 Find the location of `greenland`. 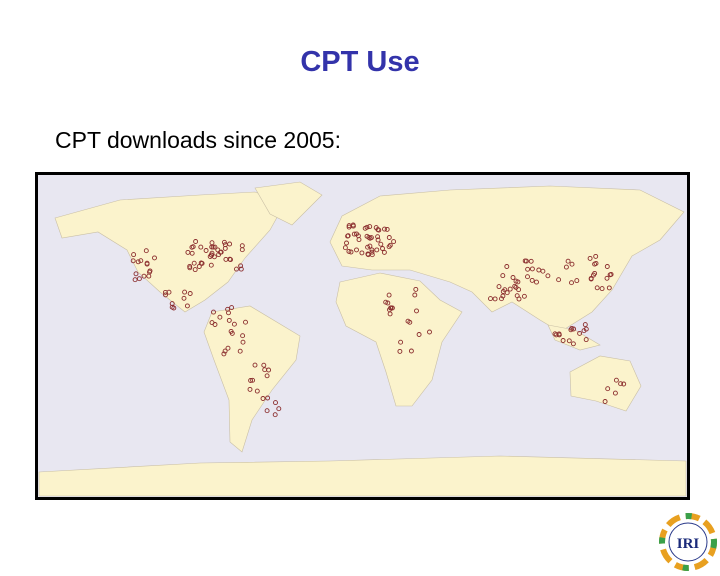

greenland is located at coordinates (288, 203).